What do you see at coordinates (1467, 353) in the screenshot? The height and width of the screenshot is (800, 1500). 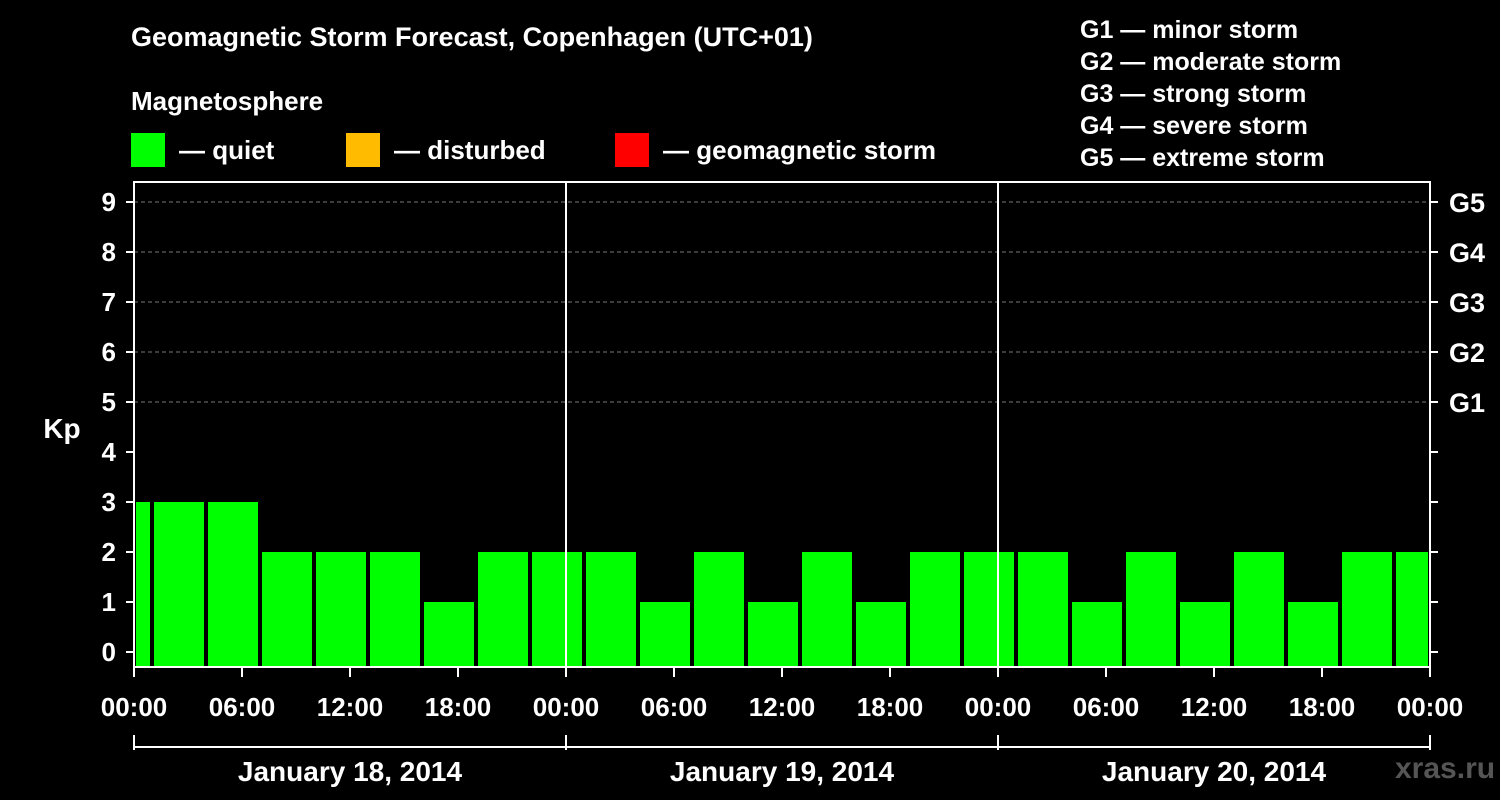 I see `g-level-label: G2` at bounding box center [1467, 353].